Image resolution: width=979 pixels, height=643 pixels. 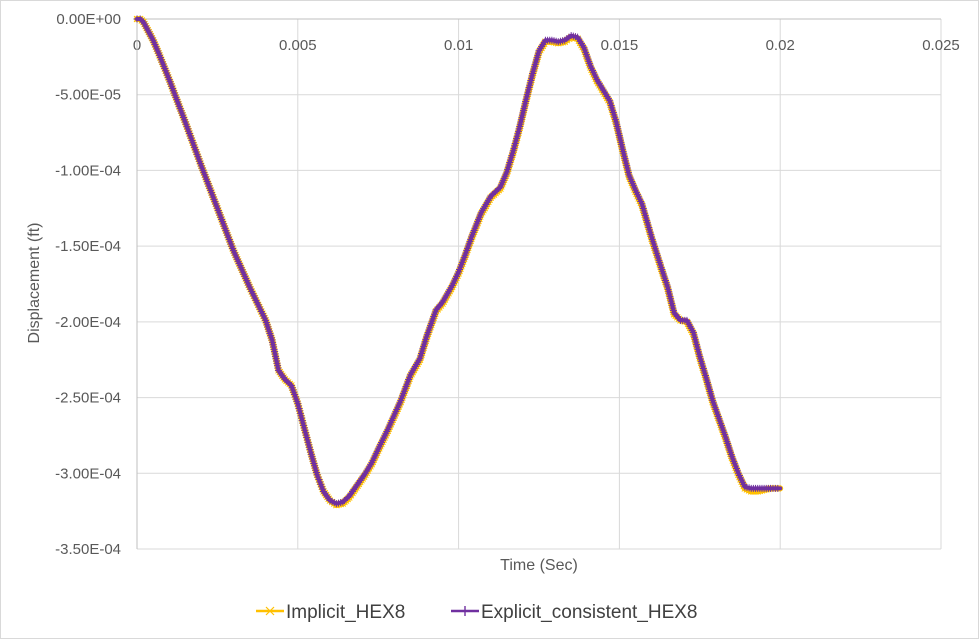 I want to click on legend-item-2: Explicit_consistent_HEX8, so click(x=574, y=612).